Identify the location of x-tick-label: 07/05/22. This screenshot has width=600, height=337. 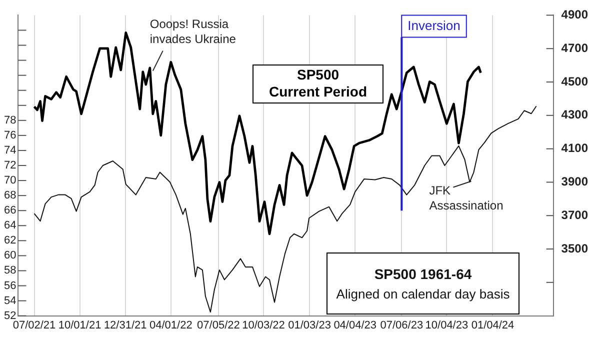
(218, 325).